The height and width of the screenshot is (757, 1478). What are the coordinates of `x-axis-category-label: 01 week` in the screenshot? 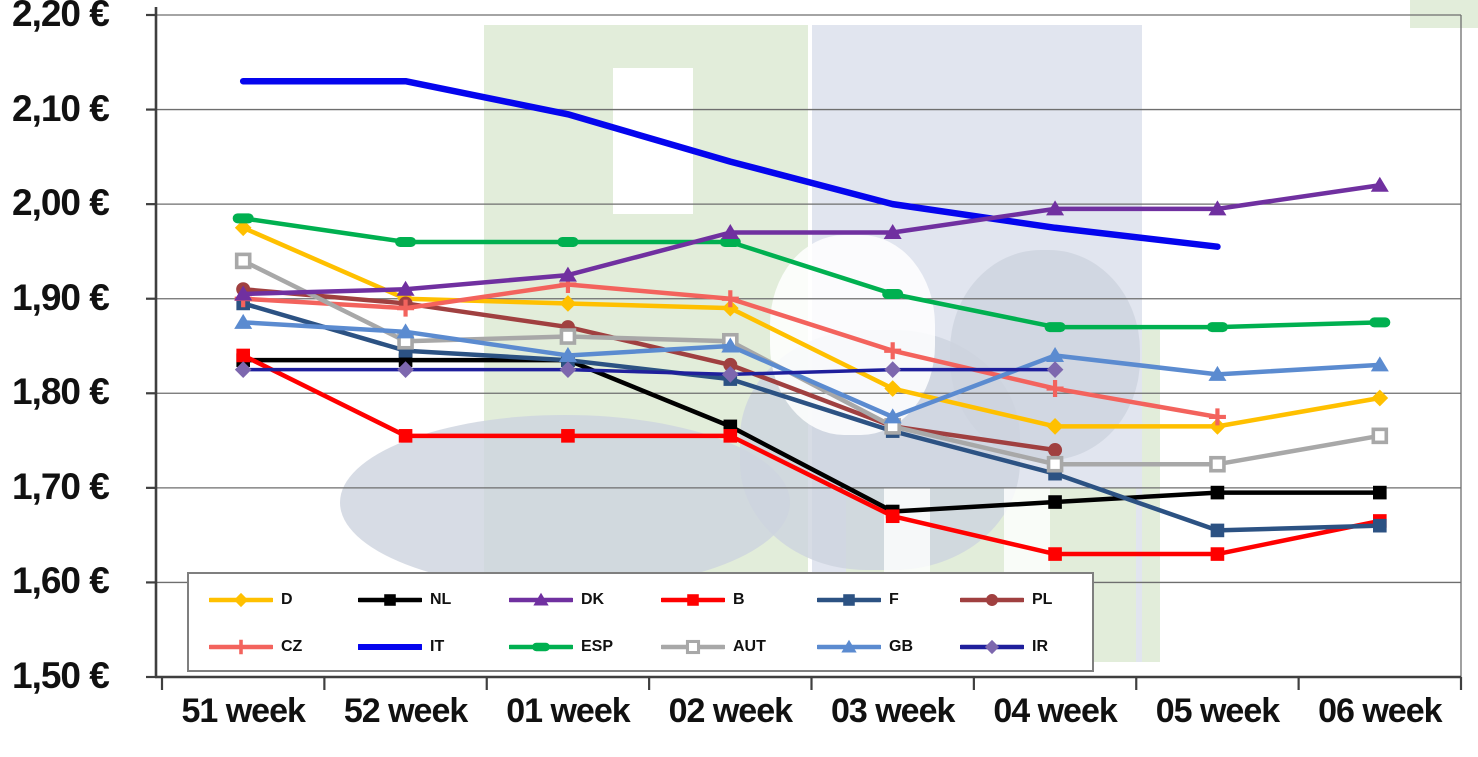 It's located at (568, 711).